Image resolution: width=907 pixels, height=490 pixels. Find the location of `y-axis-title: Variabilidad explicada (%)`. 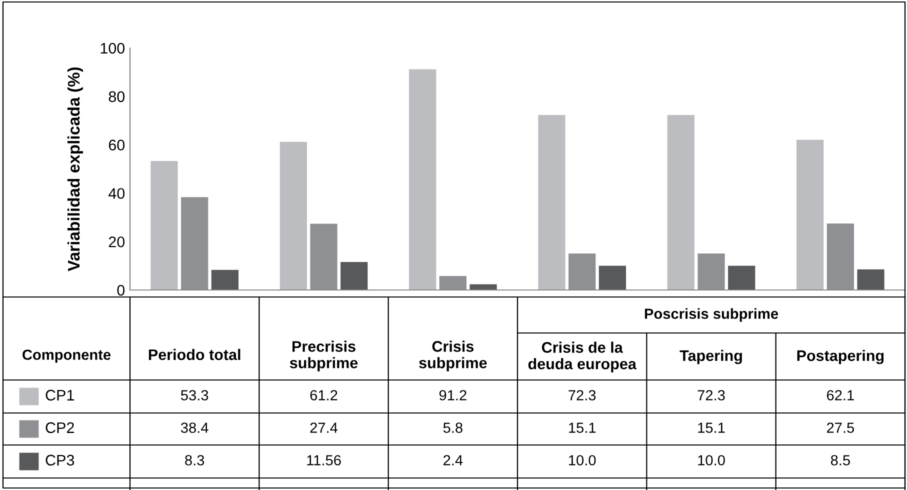

y-axis-title: Variabilidad explicada (%) is located at coordinates (75, 169).